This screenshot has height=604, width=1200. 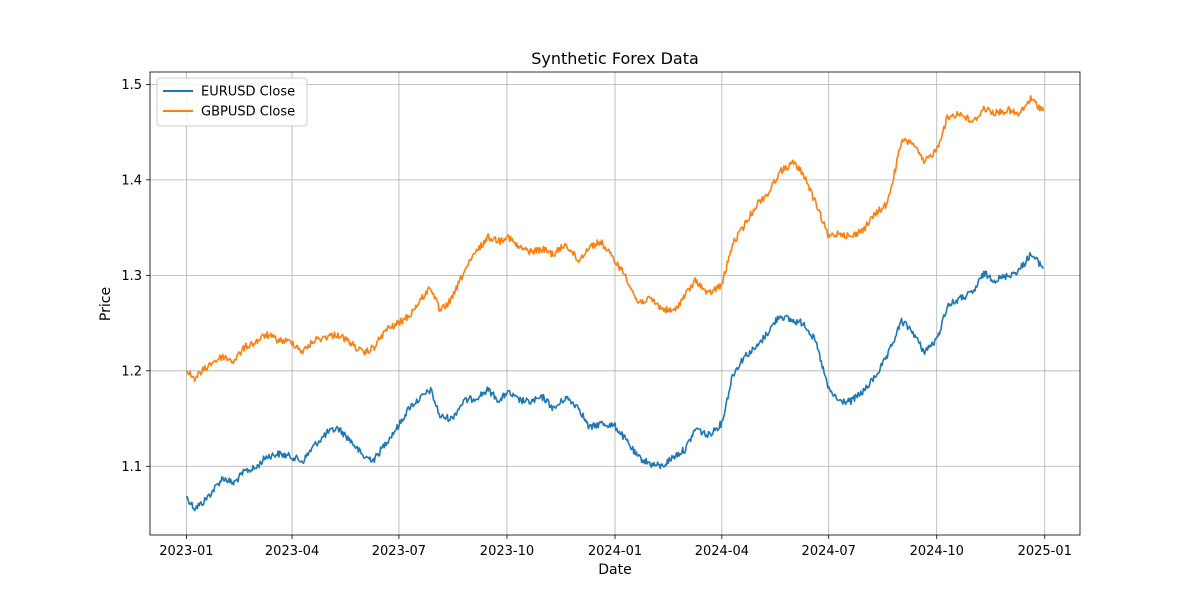 I want to click on x-tick-label: 2025-01, so click(x=1045, y=551).